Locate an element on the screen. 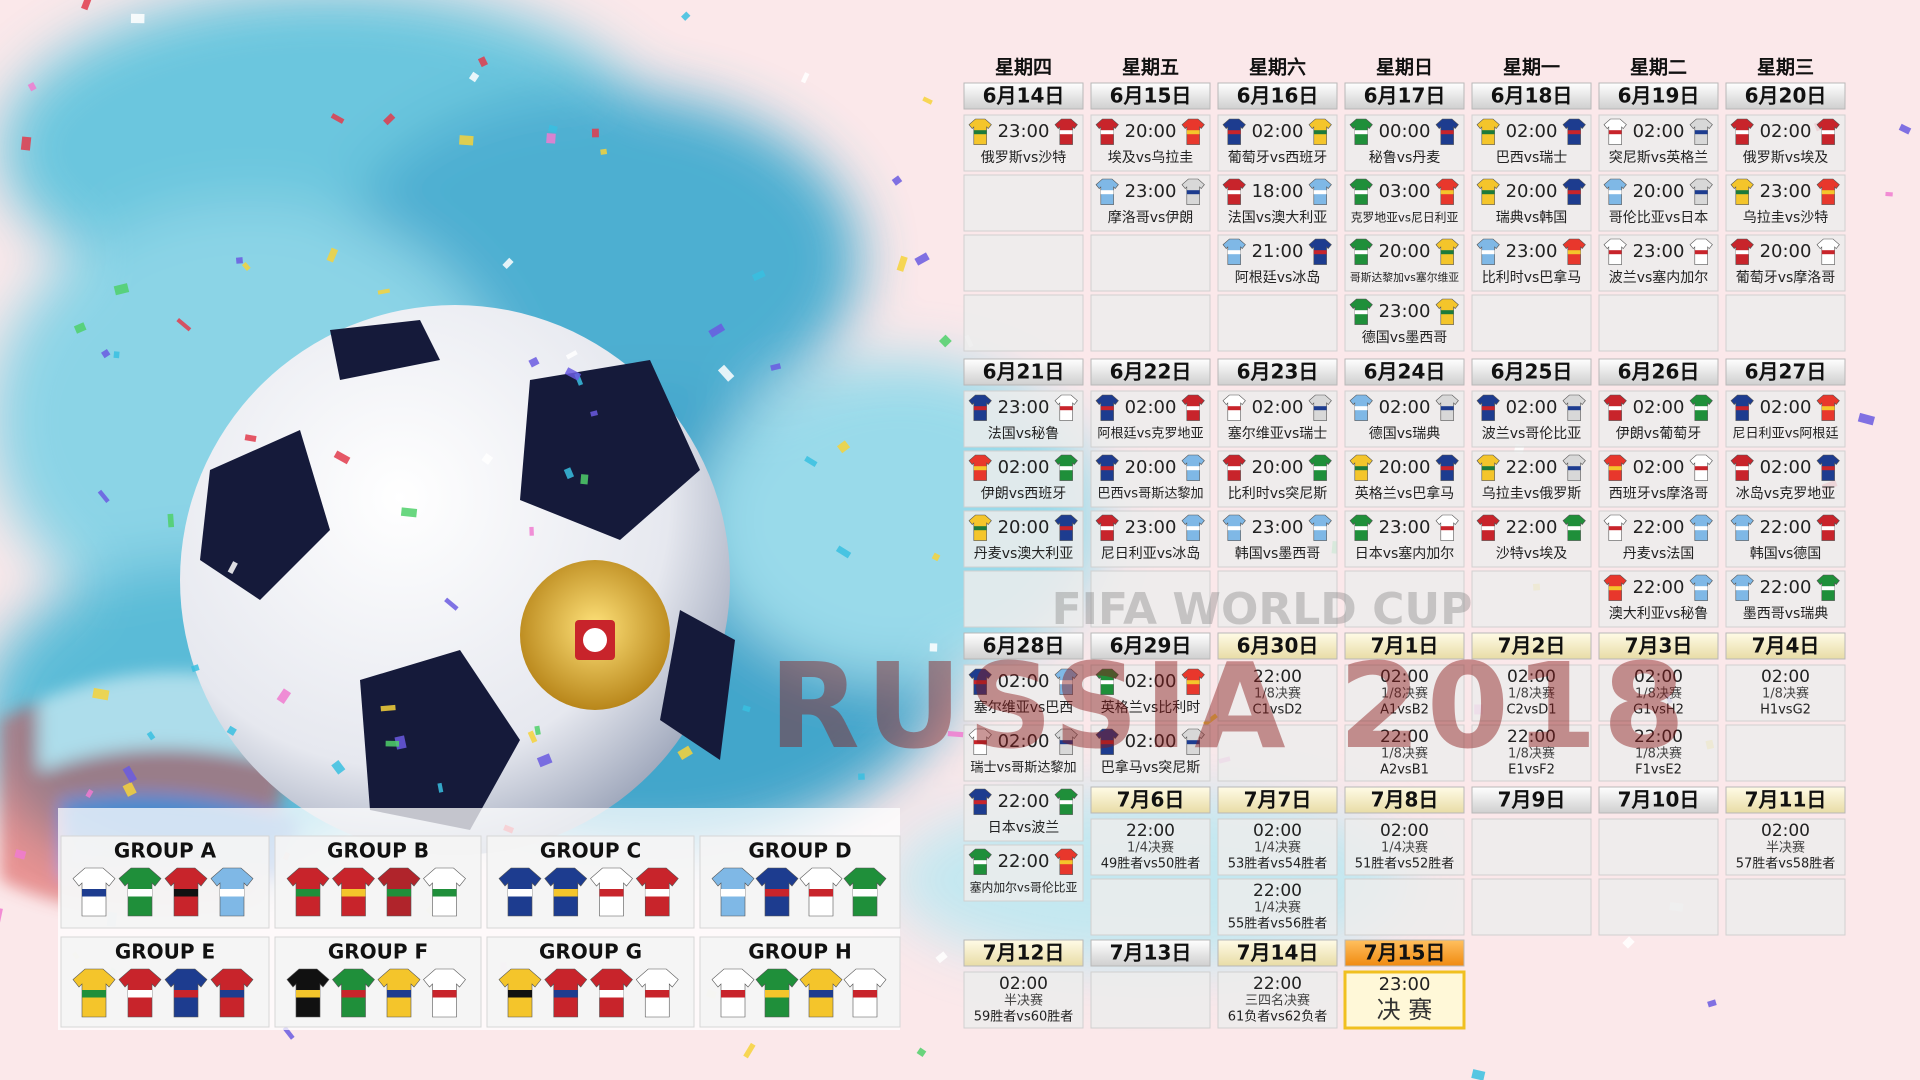 This screenshot has width=1920, height=1080. match-teams: 49胜者vs50胜者 is located at coordinates (1151, 864).